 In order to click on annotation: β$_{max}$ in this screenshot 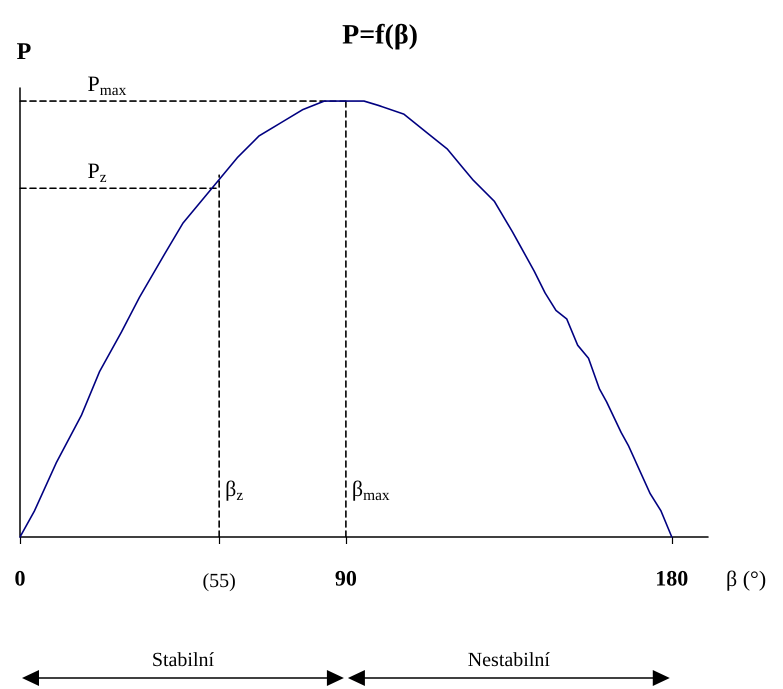, I will do `click(371, 490)`.